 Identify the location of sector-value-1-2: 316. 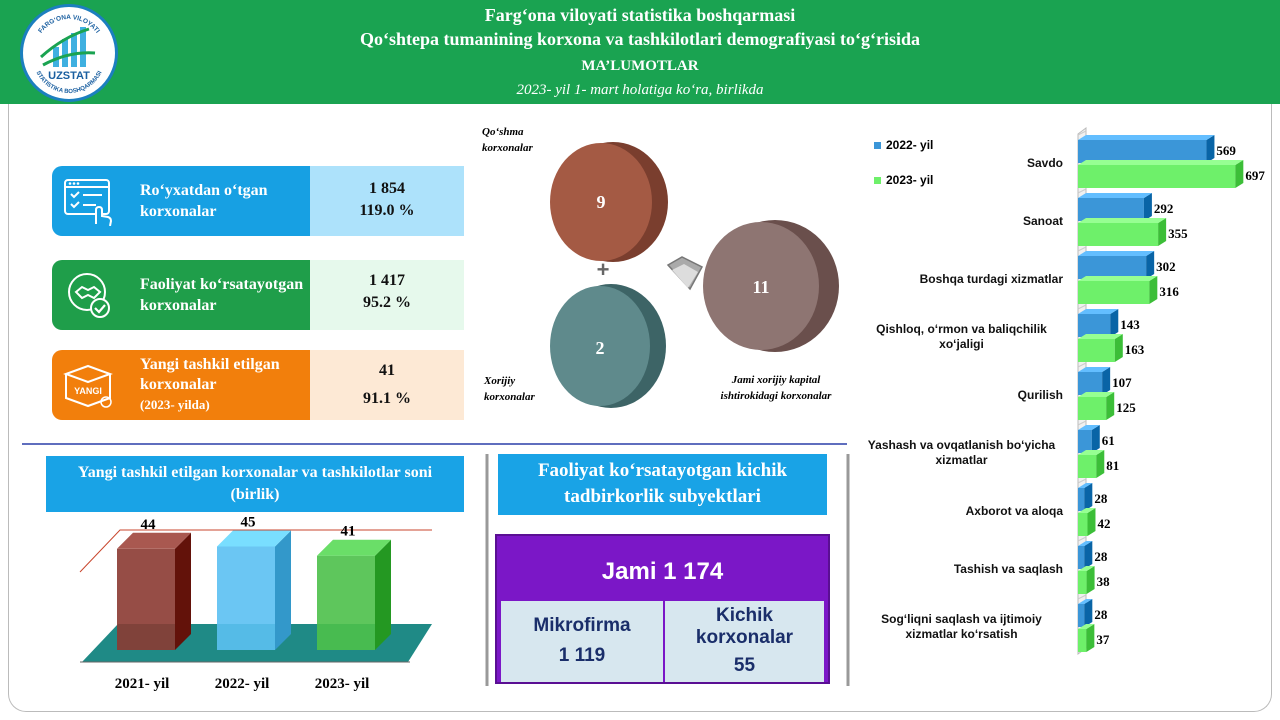
(1169, 291).